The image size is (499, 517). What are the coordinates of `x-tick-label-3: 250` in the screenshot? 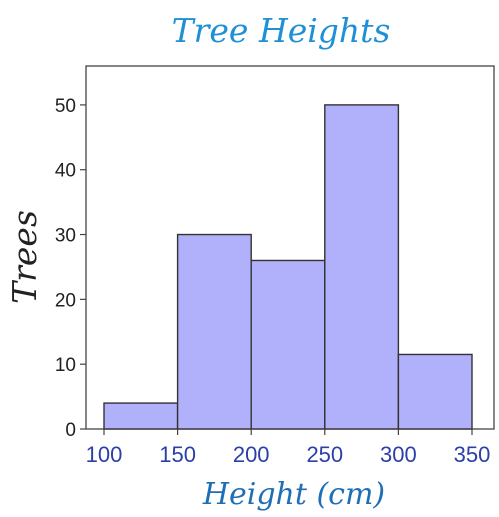 It's located at (324, 454).